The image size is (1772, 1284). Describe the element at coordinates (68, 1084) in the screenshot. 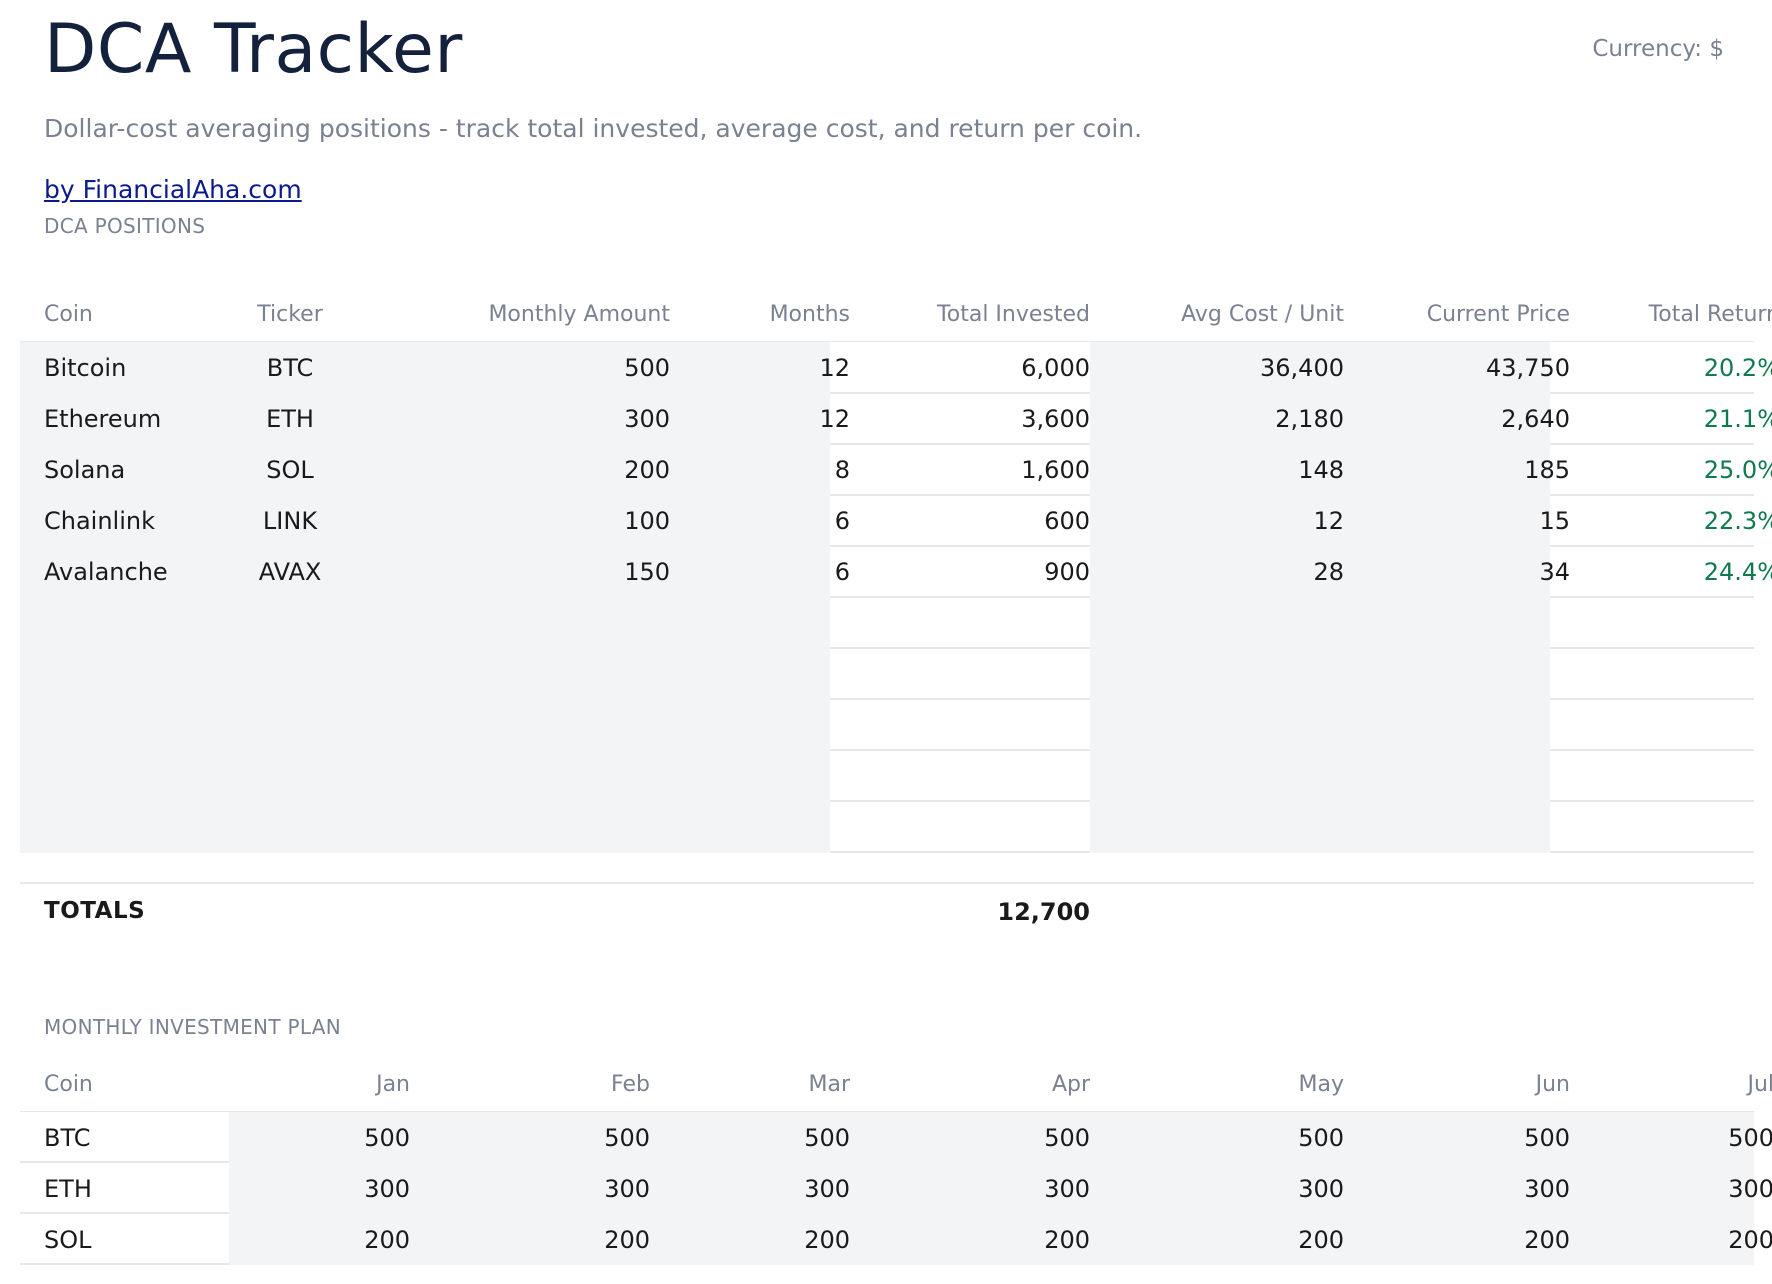

I see `plan-col-header-coin: Coin` at that location.